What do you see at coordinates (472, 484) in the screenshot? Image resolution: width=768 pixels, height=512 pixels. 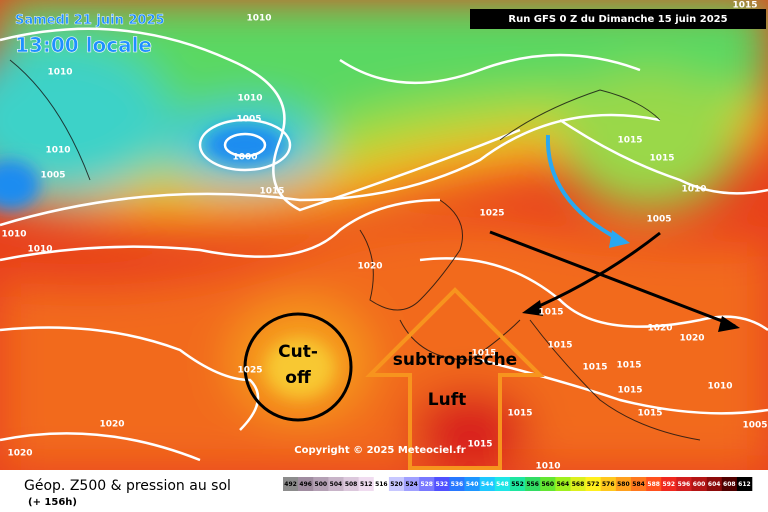 I see `colorbar-label: 540` at bounding box center [472, 484].